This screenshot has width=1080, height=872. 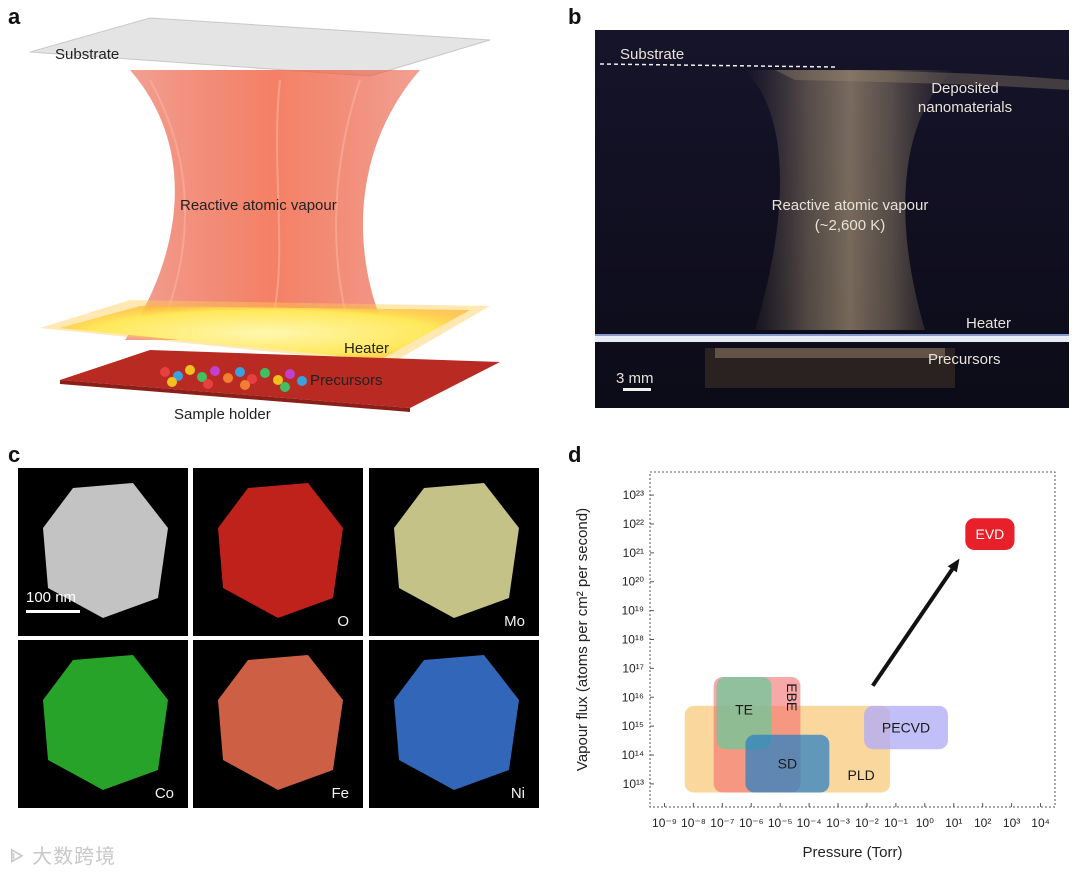 I want to click on scale-label-c: 100 nm, so click(x=51, y=597).